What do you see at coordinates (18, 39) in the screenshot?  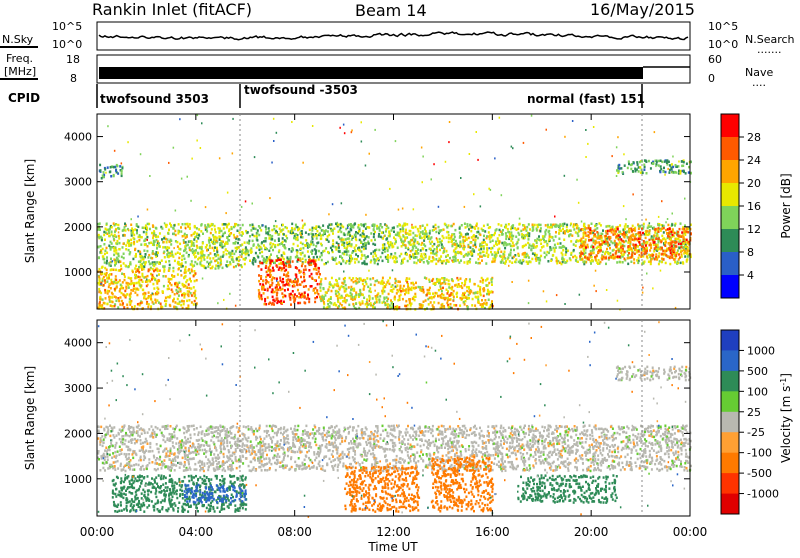 I see `noise-sky-label: N.Sky` at bounding box center [18, 39].